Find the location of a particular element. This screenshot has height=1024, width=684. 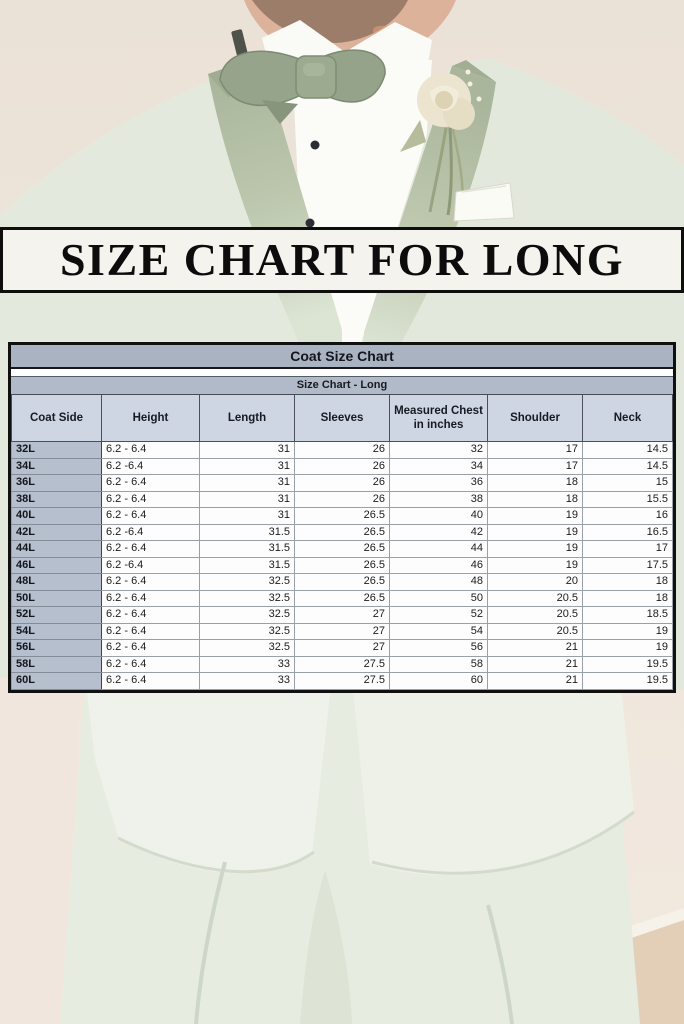

coat-size-label: 44L is located at coordinates (56, 549).